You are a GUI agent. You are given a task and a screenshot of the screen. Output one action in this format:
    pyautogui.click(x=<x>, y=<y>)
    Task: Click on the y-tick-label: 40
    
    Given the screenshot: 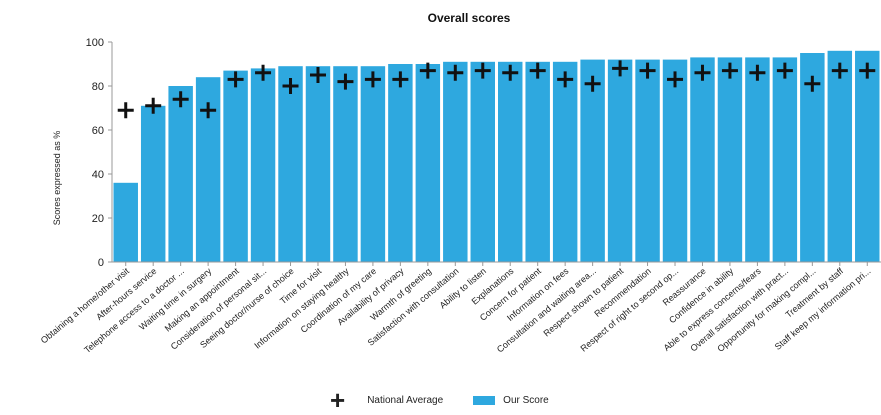 What is the action you would take?
    pyautogui.click(x=98, y=175)
    